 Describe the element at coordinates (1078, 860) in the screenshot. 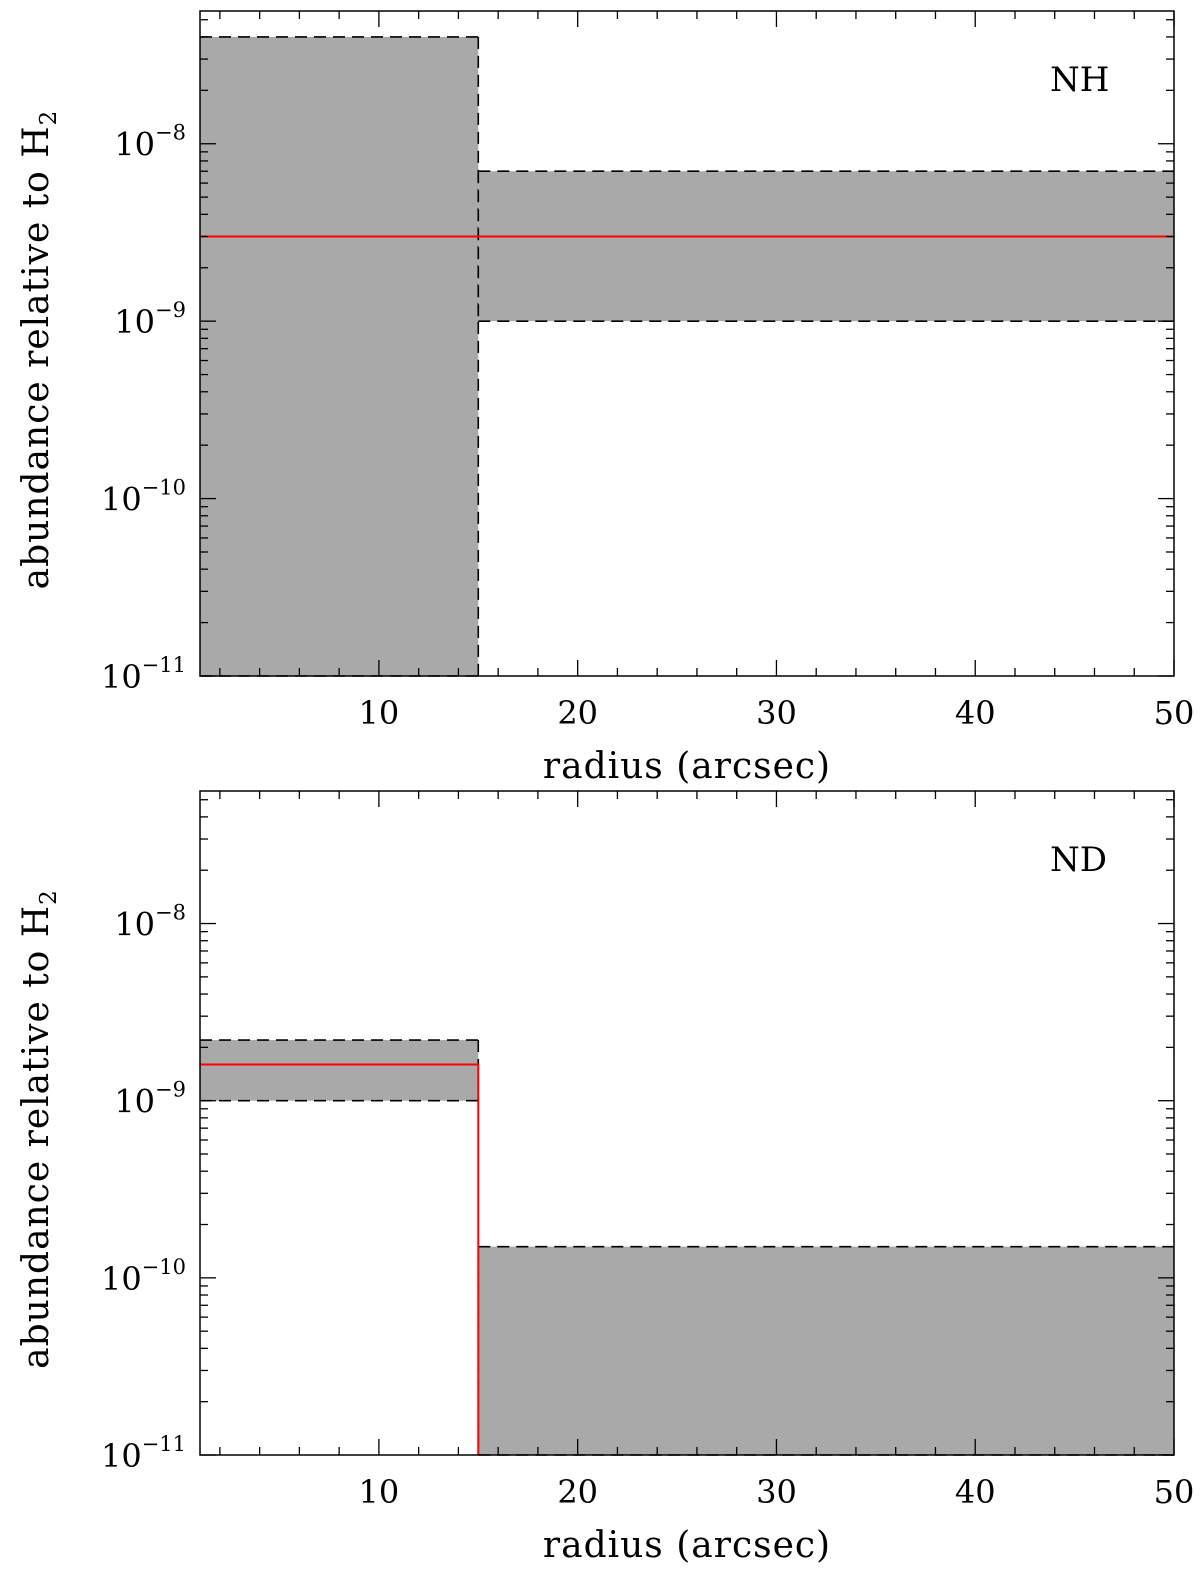

I see `panel-annotation: ND` at that location.